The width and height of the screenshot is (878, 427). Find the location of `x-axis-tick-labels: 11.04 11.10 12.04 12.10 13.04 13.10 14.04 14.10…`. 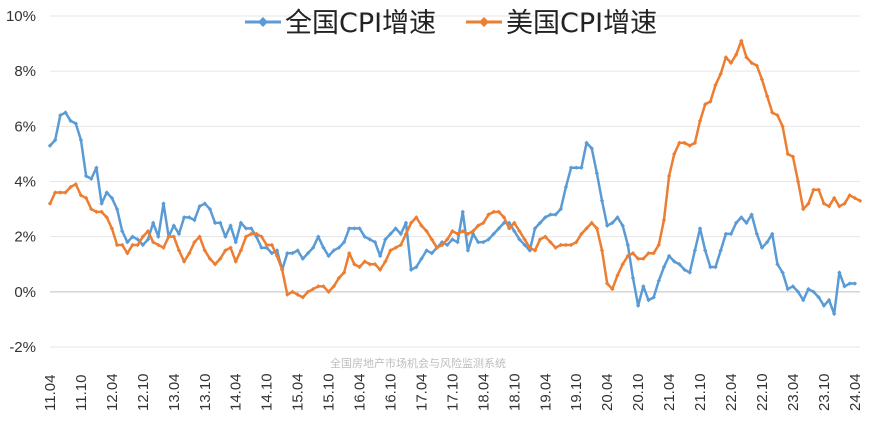

x-axis-tick-labels: 11.04 11.10 12.04 12.10 13.04 13.10 14.04 14.10… is located at coordinates (453, 392).